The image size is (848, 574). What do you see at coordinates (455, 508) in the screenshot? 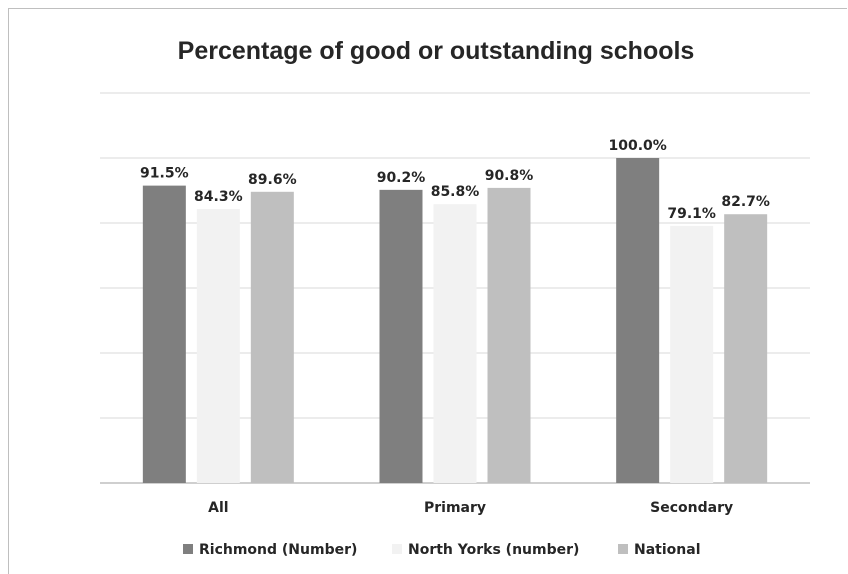
I see `category-label: Primary` at bounding box center [455, 508].